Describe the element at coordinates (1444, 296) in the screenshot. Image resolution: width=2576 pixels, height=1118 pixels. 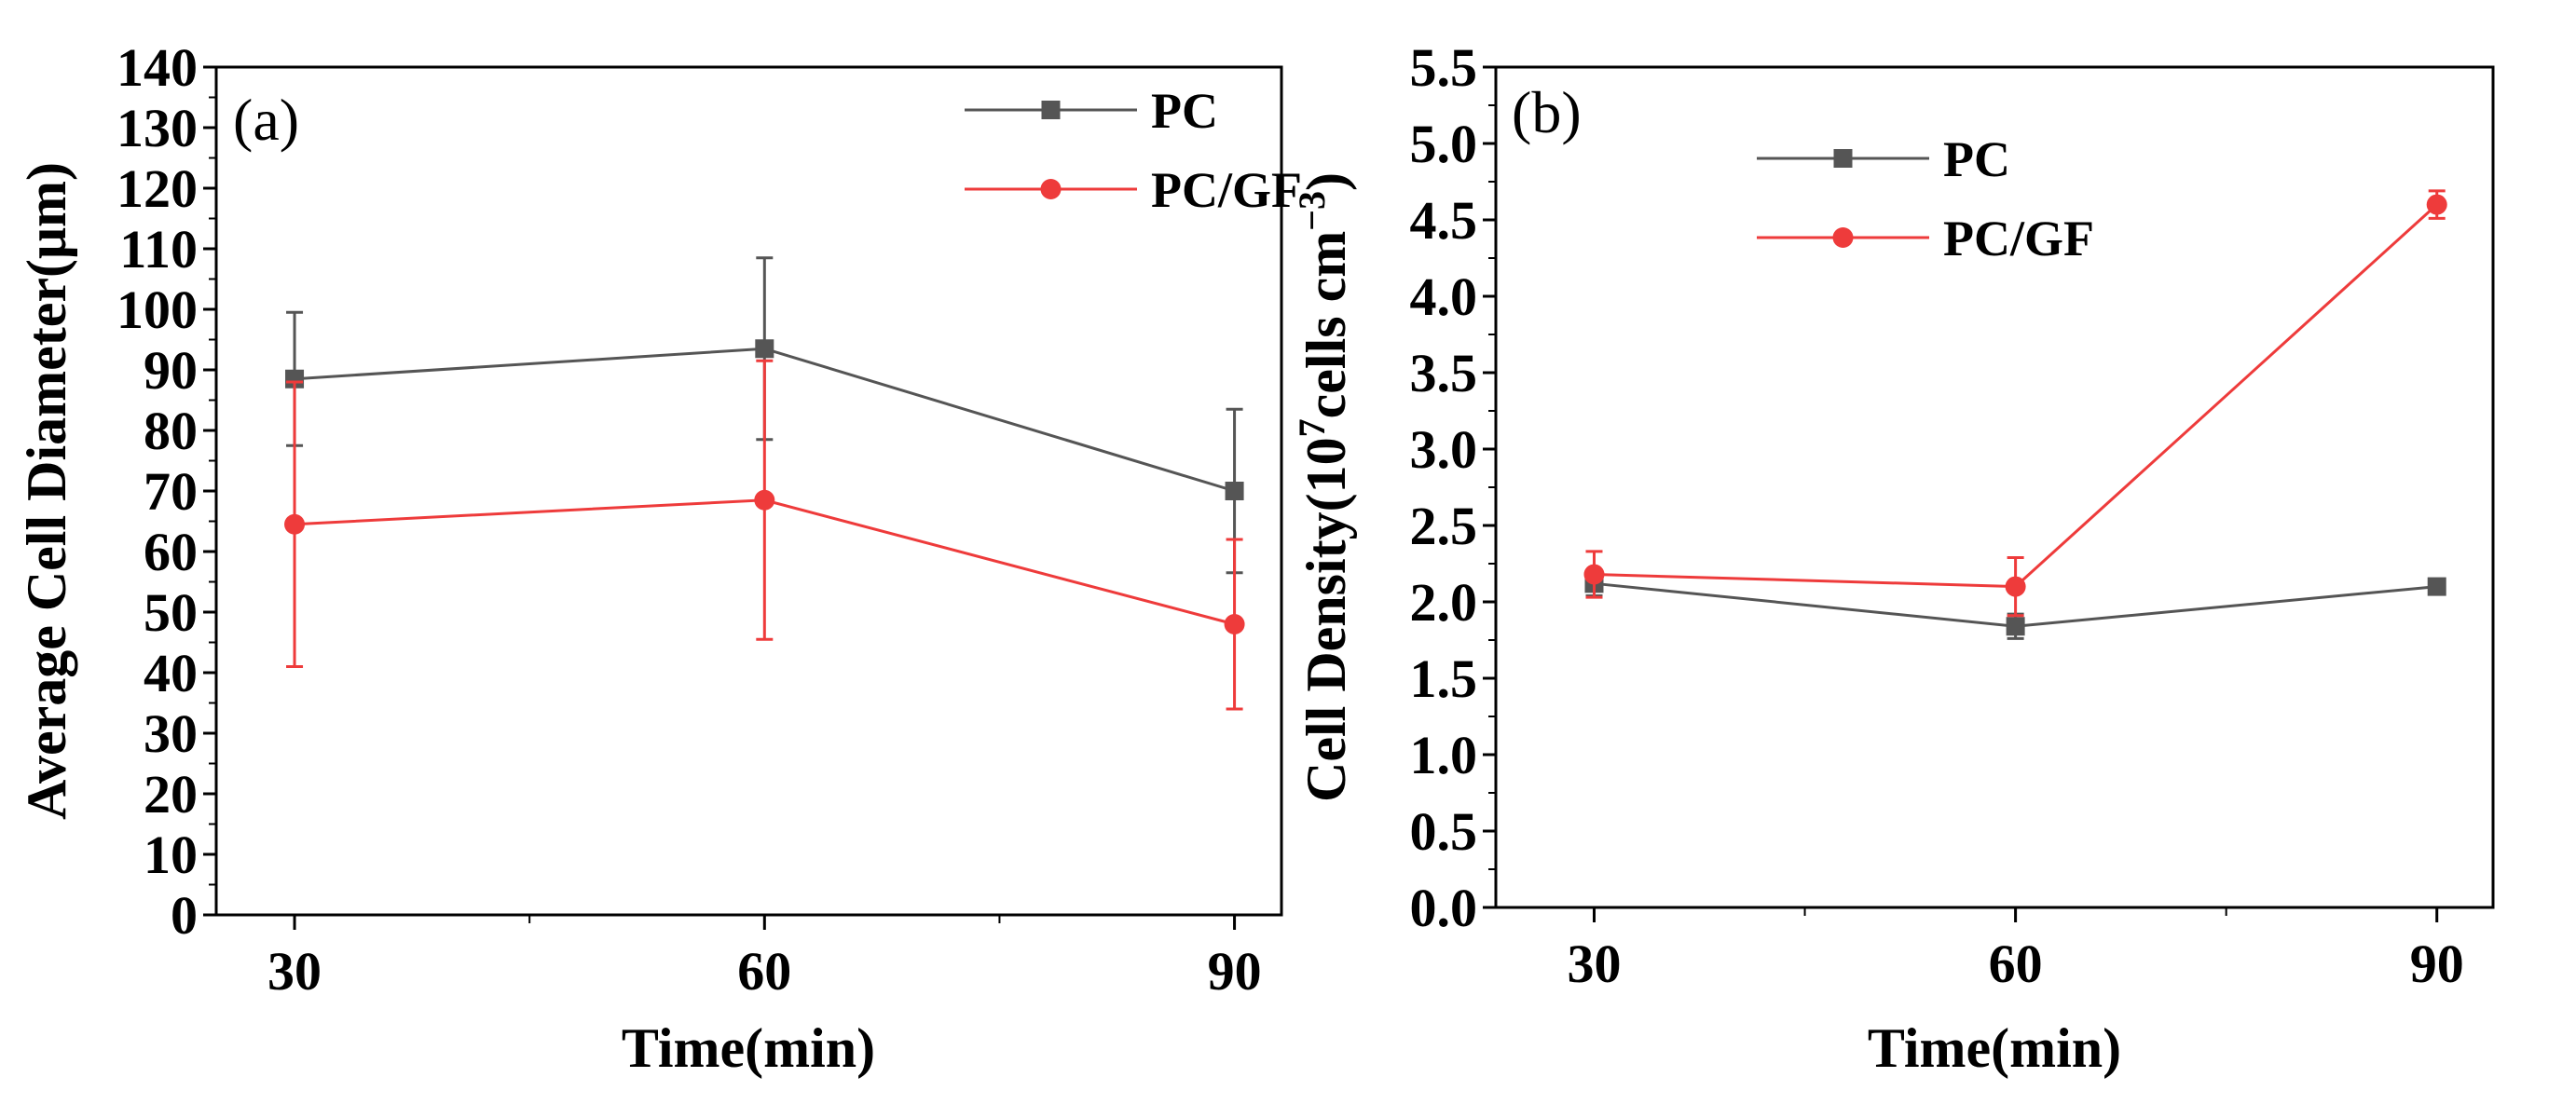
I see `y-tick-label: 4.0` at that location.